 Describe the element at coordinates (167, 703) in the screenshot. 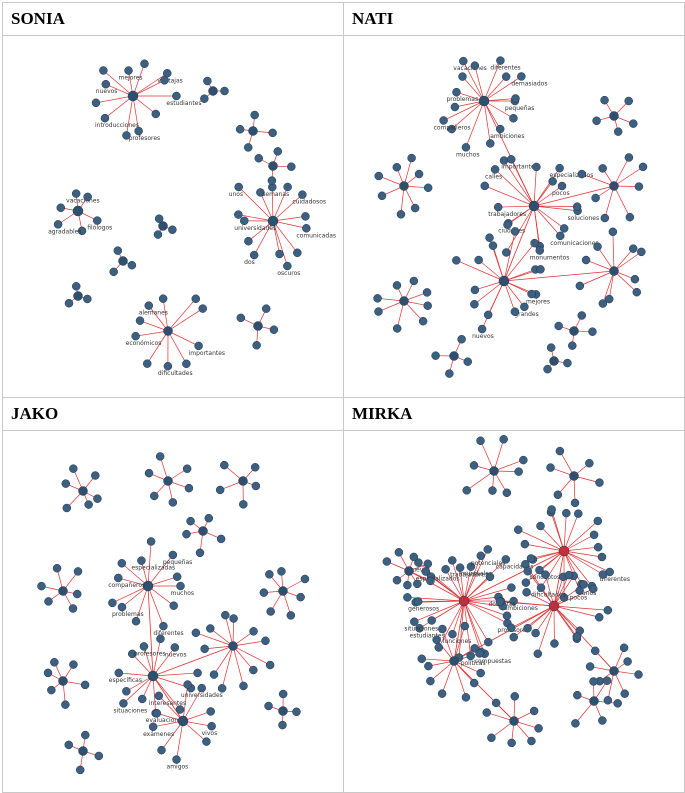

I see `node-label: interesantes` at that location.